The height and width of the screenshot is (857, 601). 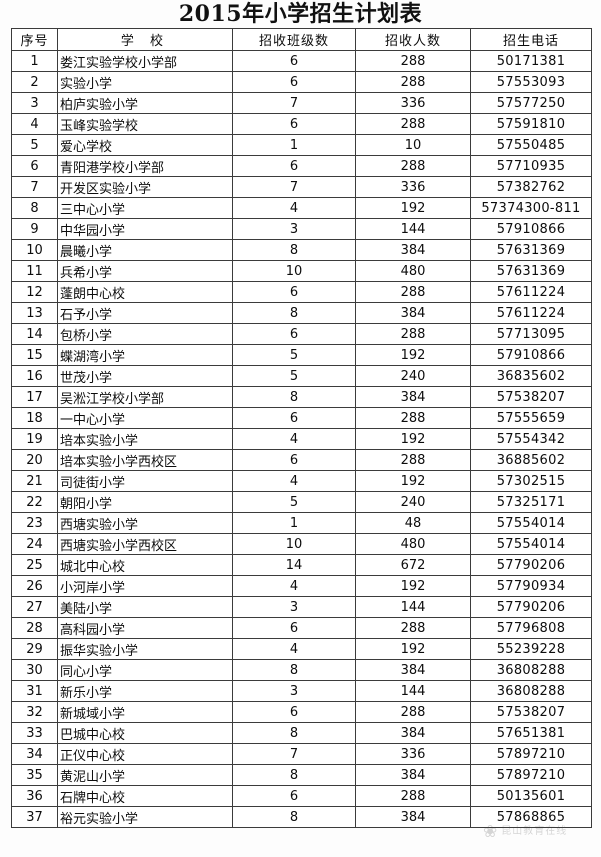 What do you see at coordinates (413, 229) in the screenshot?
I see `cell-students: 144` at bounding box center [413, 229].